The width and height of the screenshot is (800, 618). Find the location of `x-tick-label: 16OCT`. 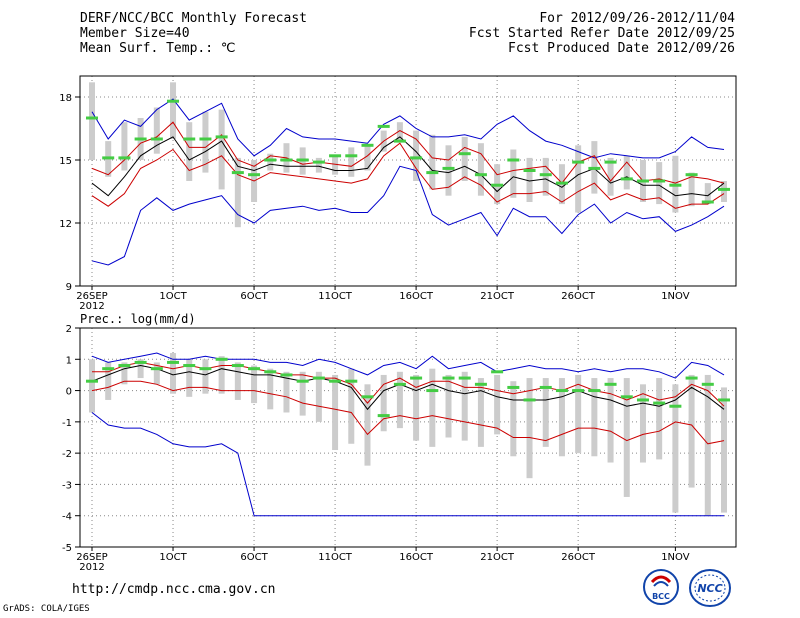

x-tick-label: 16OCT is located at coordinates (416, 557).